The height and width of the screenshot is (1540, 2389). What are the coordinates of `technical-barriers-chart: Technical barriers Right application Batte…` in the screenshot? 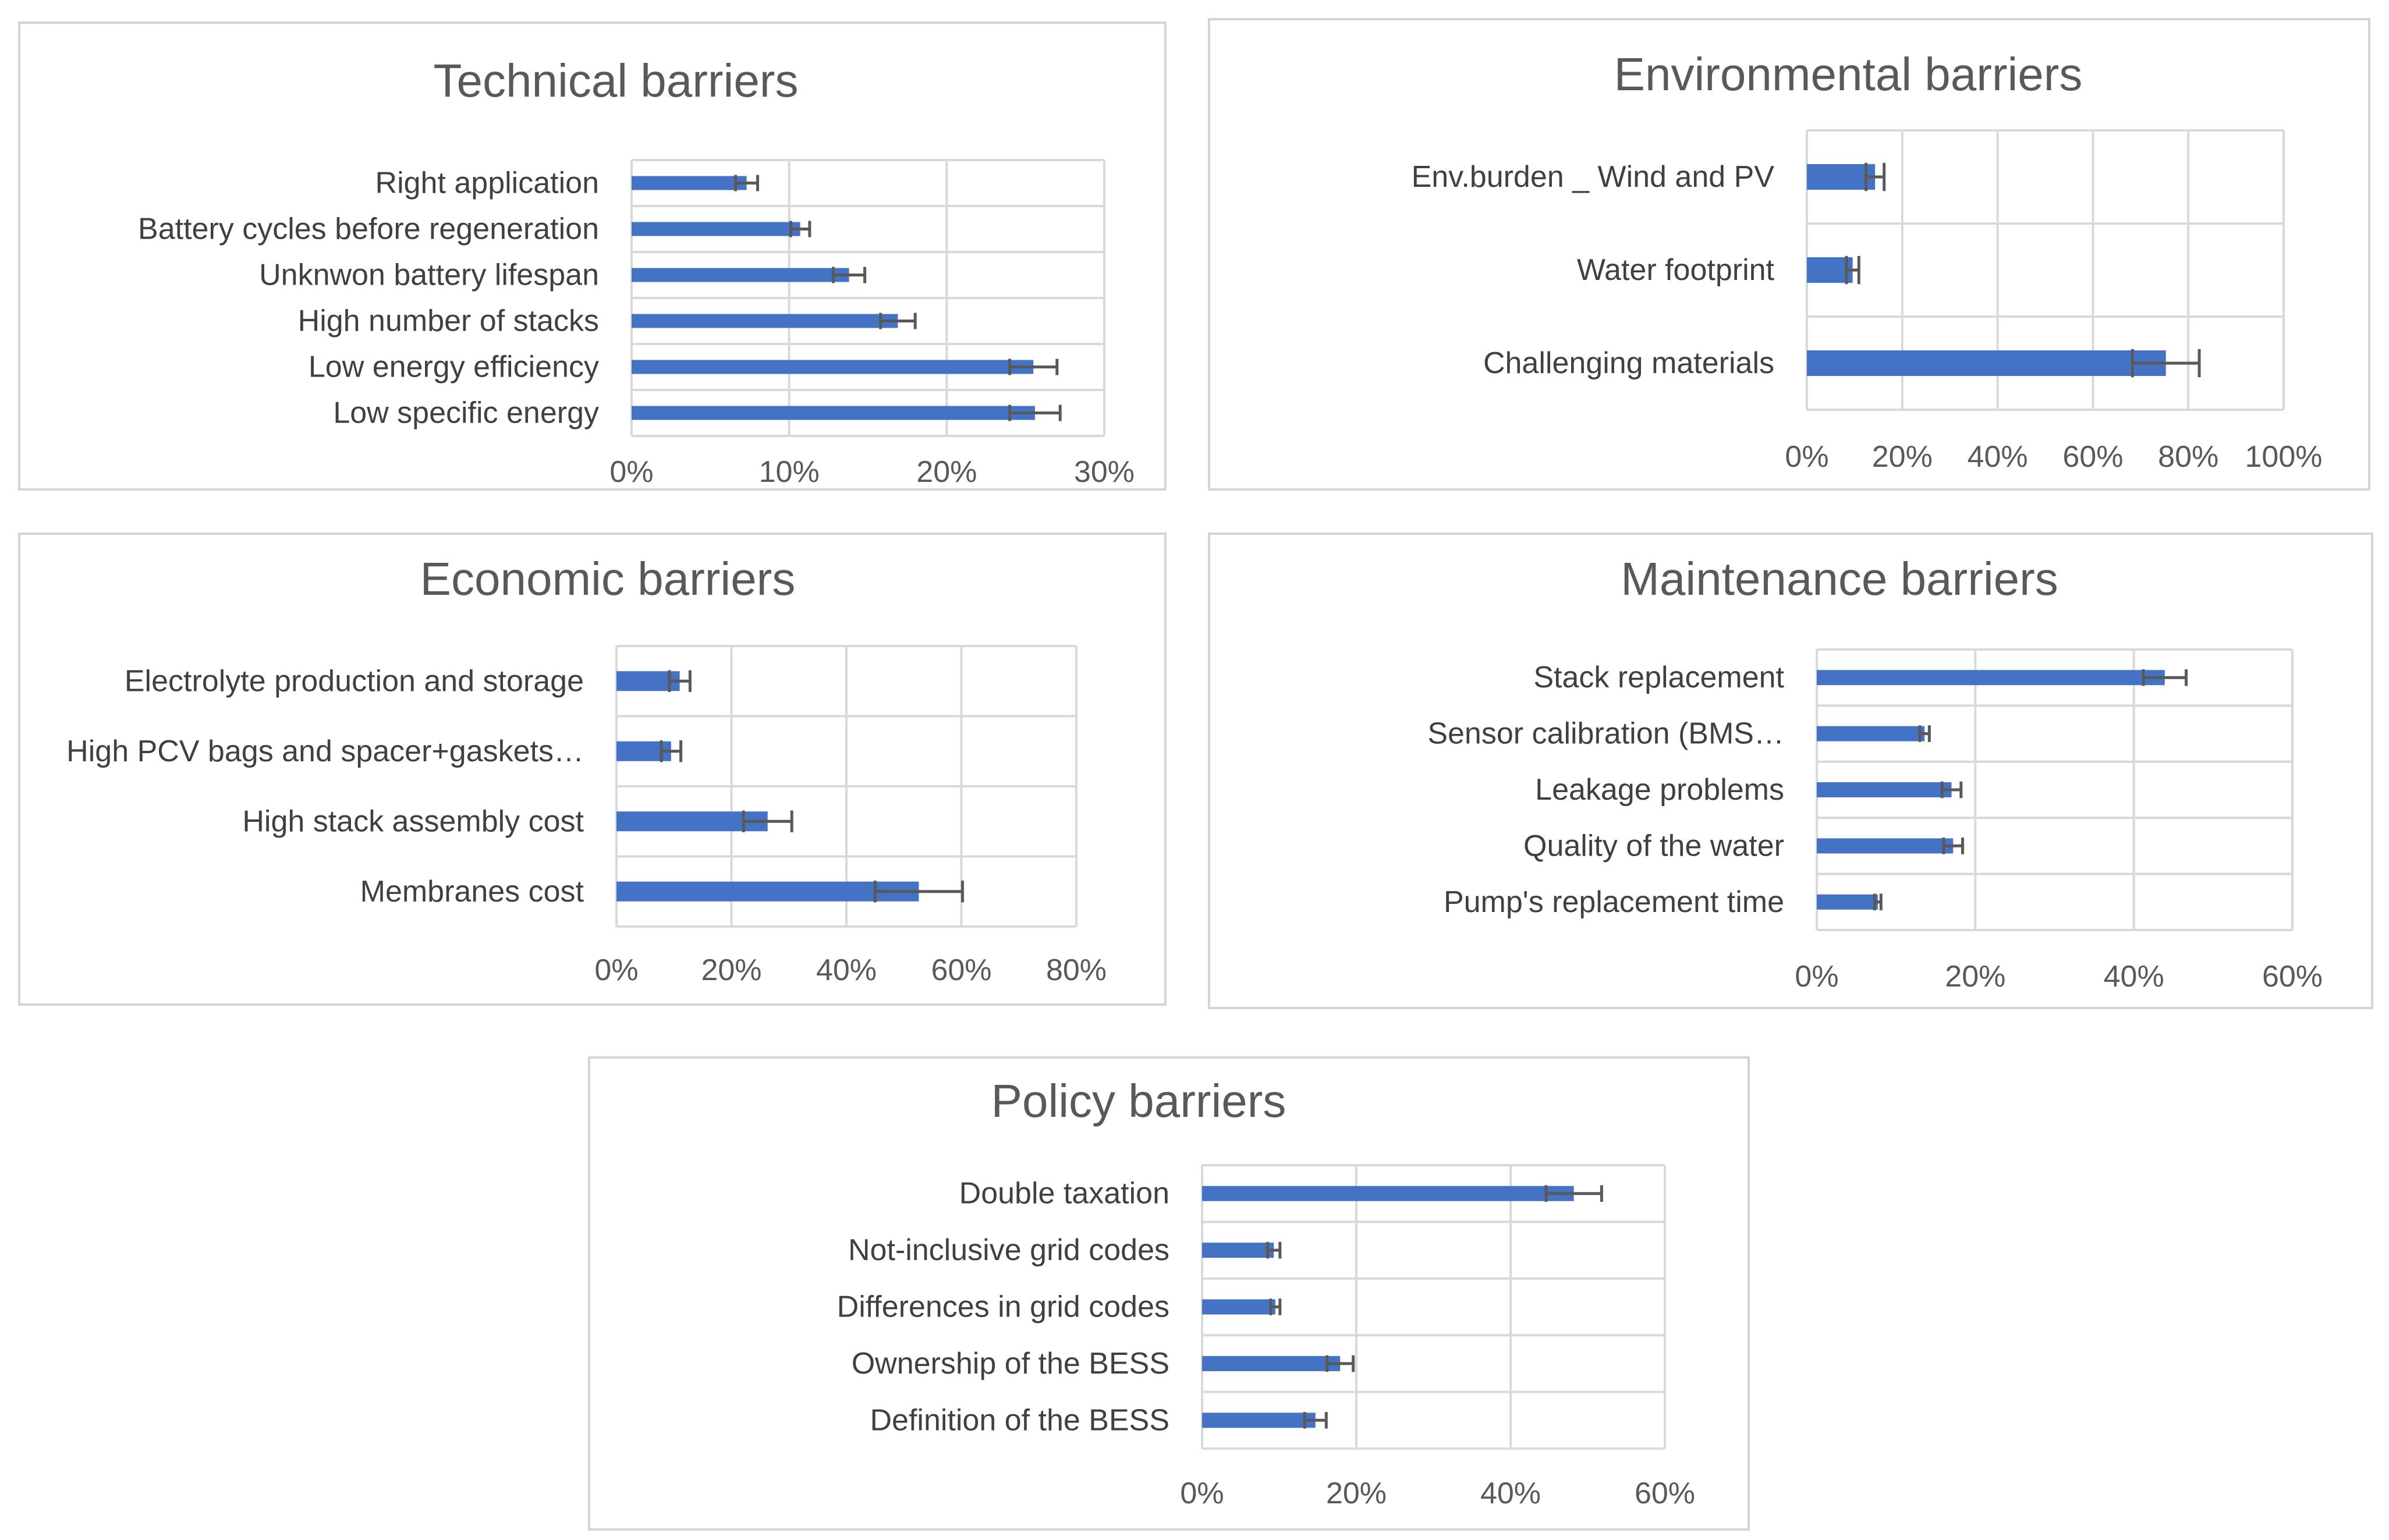 It's located at (592, 256).